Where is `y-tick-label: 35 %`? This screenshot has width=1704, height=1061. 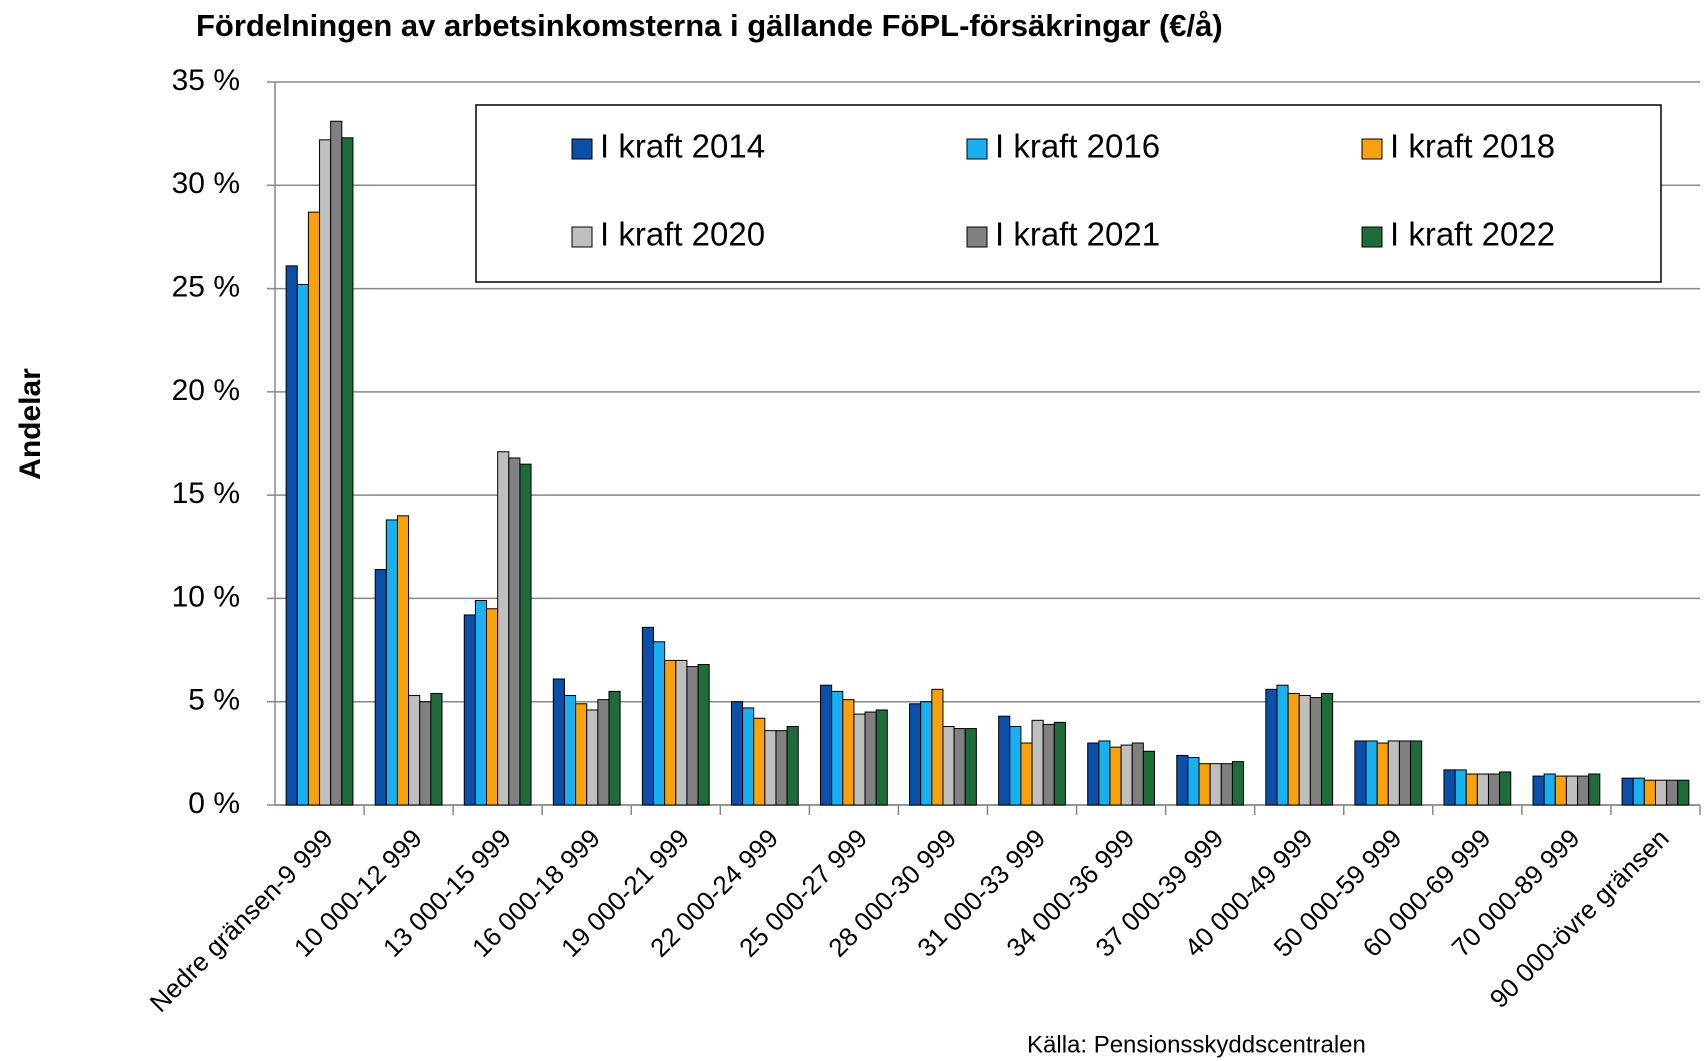
y-tick-label: 35 % is located at coordinates (206, 80).